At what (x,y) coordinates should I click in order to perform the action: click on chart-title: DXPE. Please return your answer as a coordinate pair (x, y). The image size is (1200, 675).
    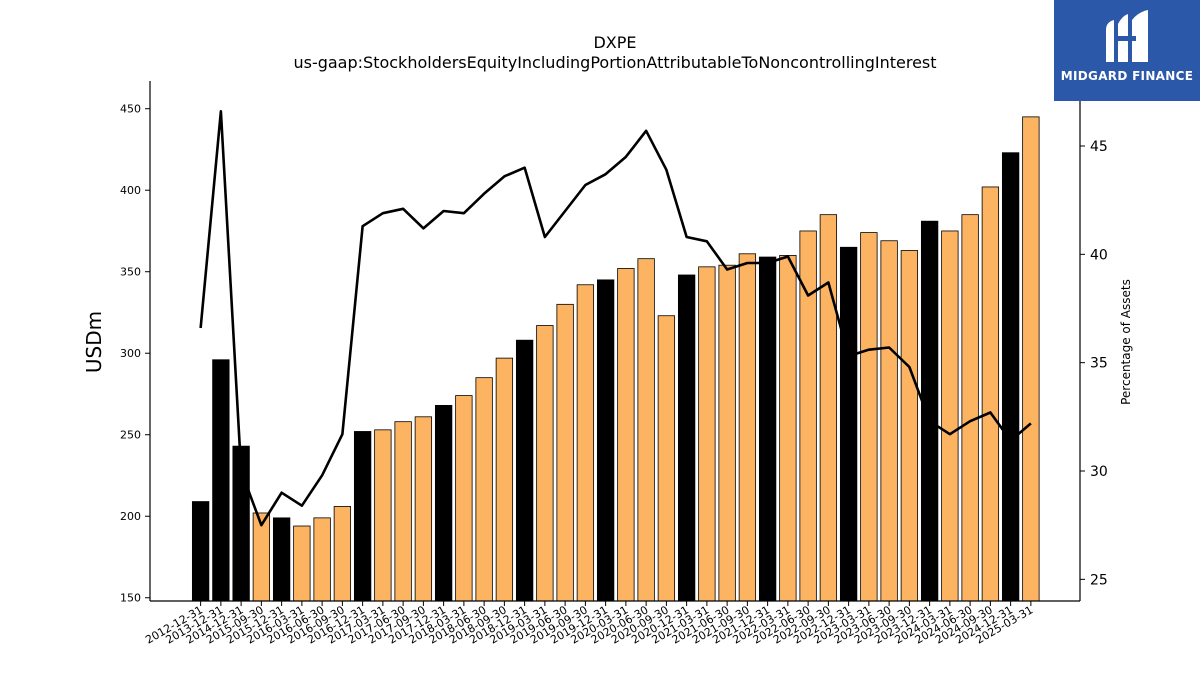
    Looking at the image, I should click on (614, 42).